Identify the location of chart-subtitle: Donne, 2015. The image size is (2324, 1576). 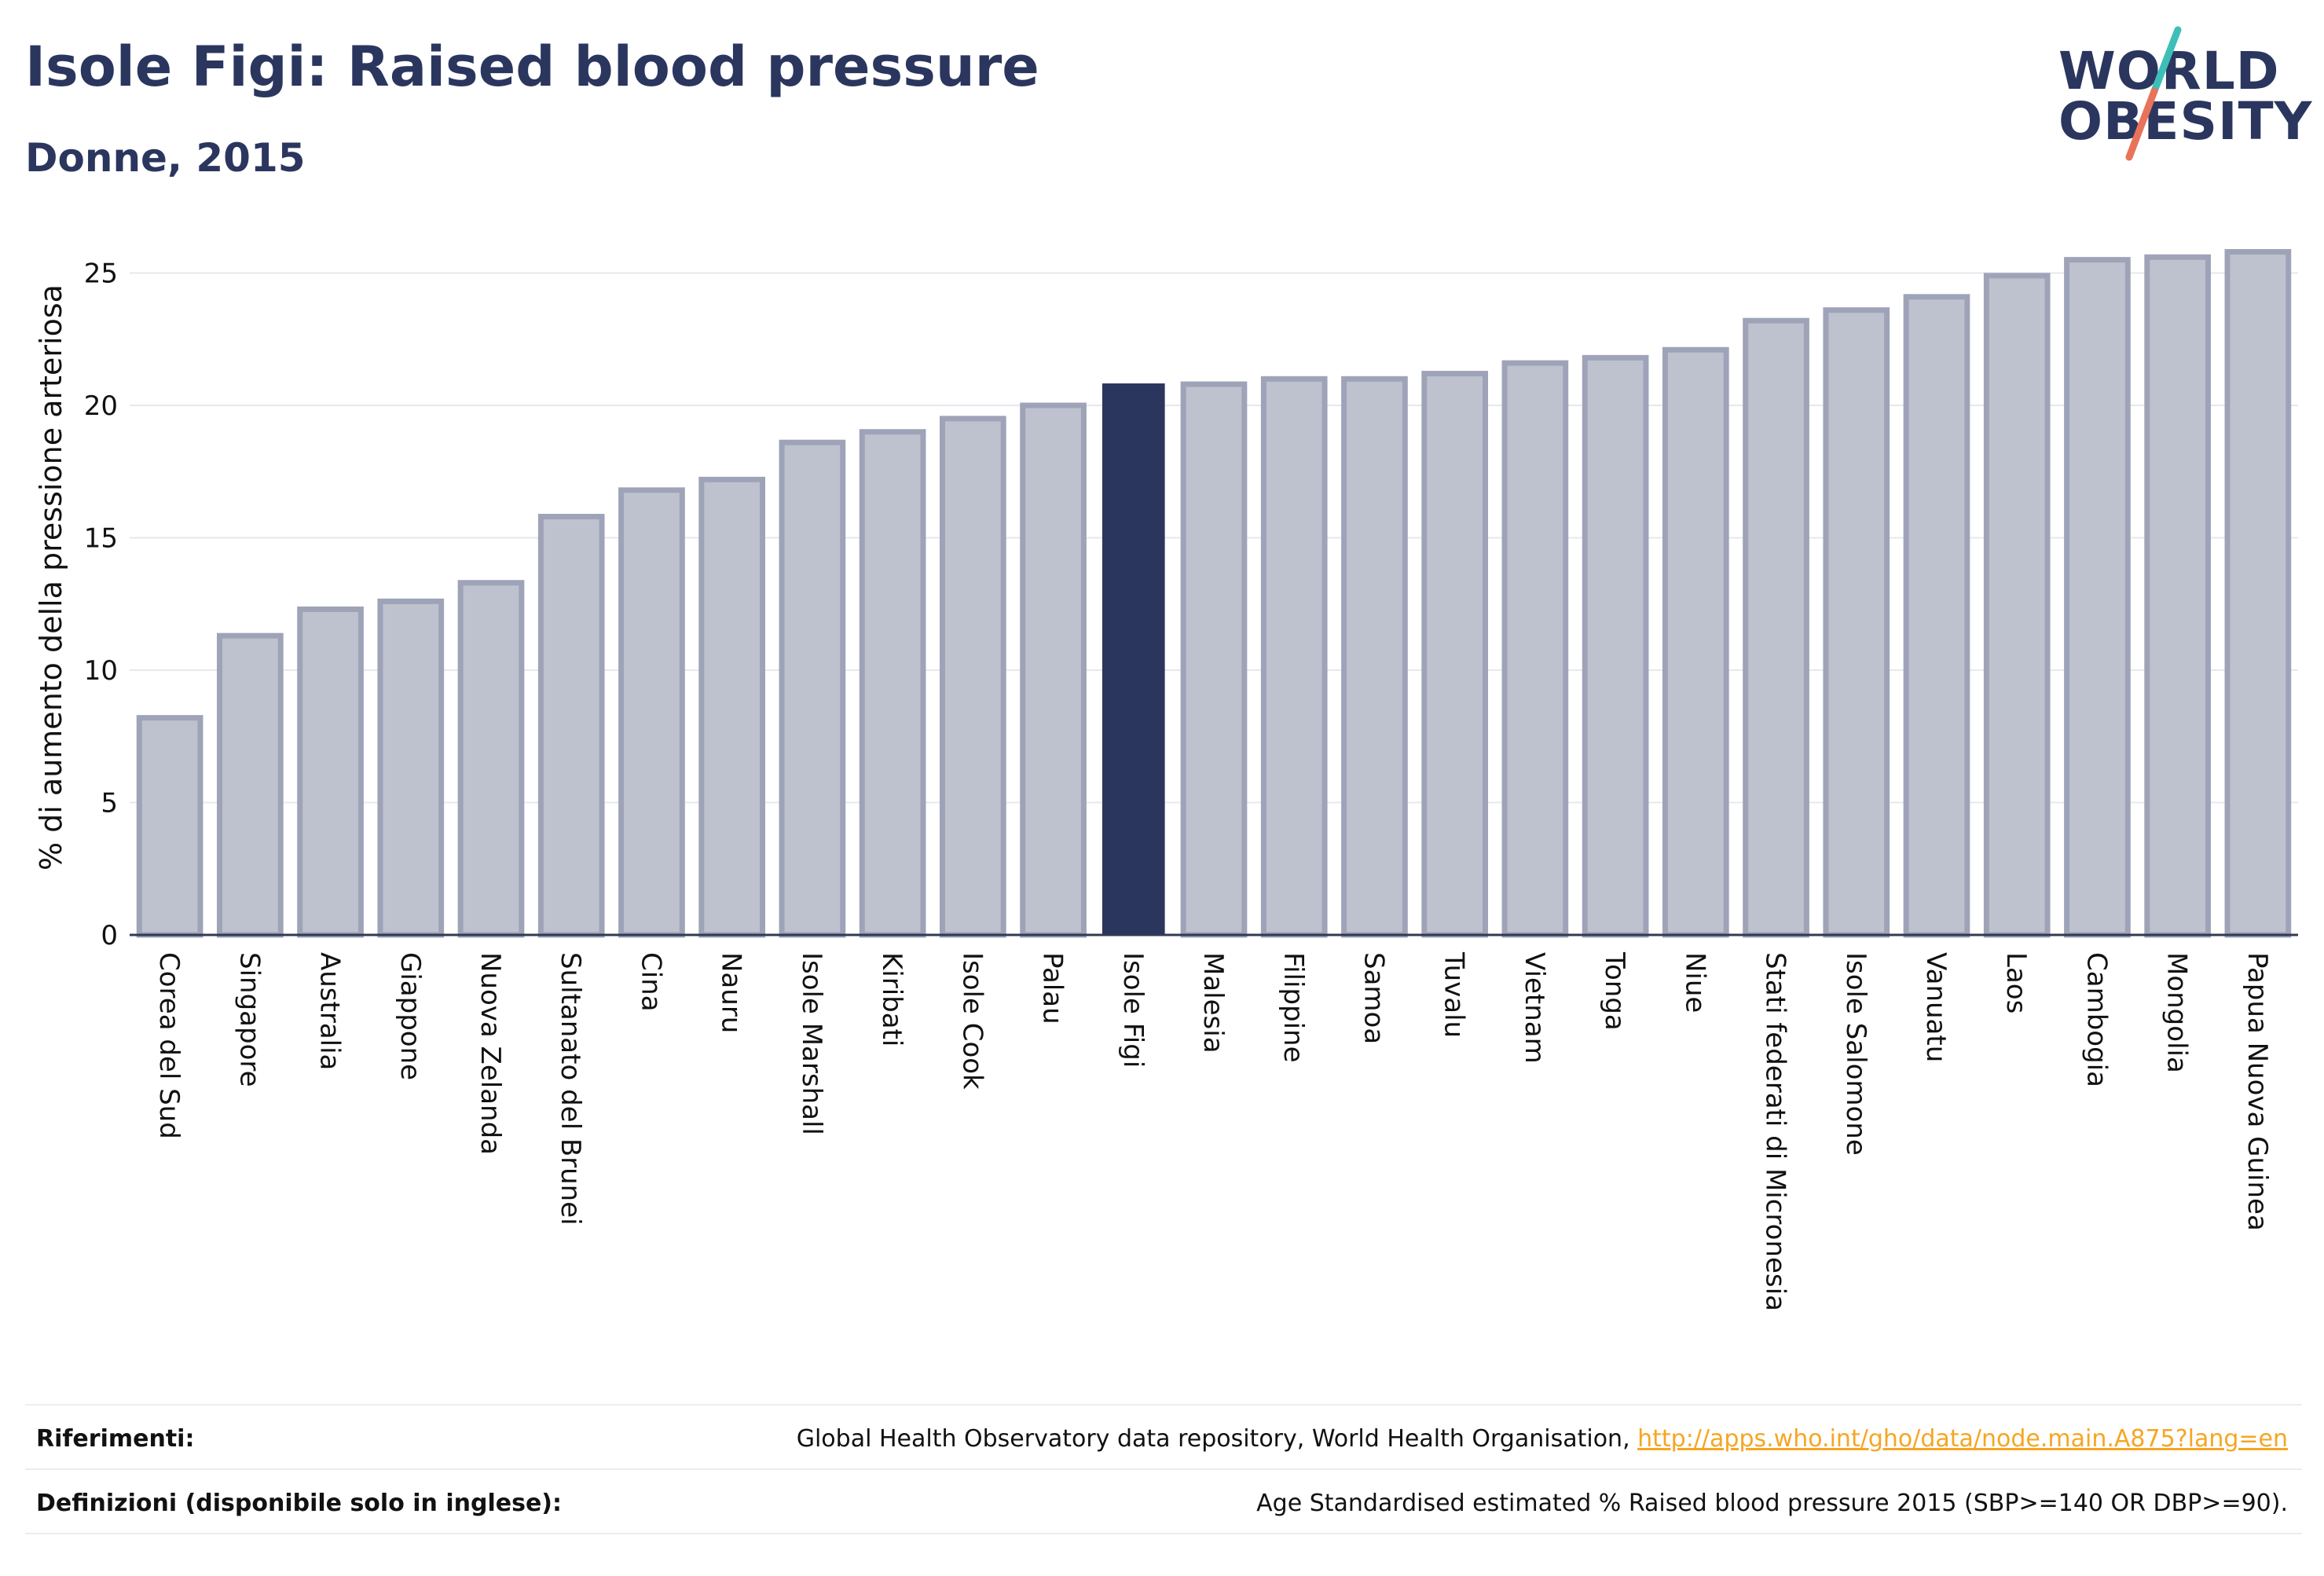
(165, 158).